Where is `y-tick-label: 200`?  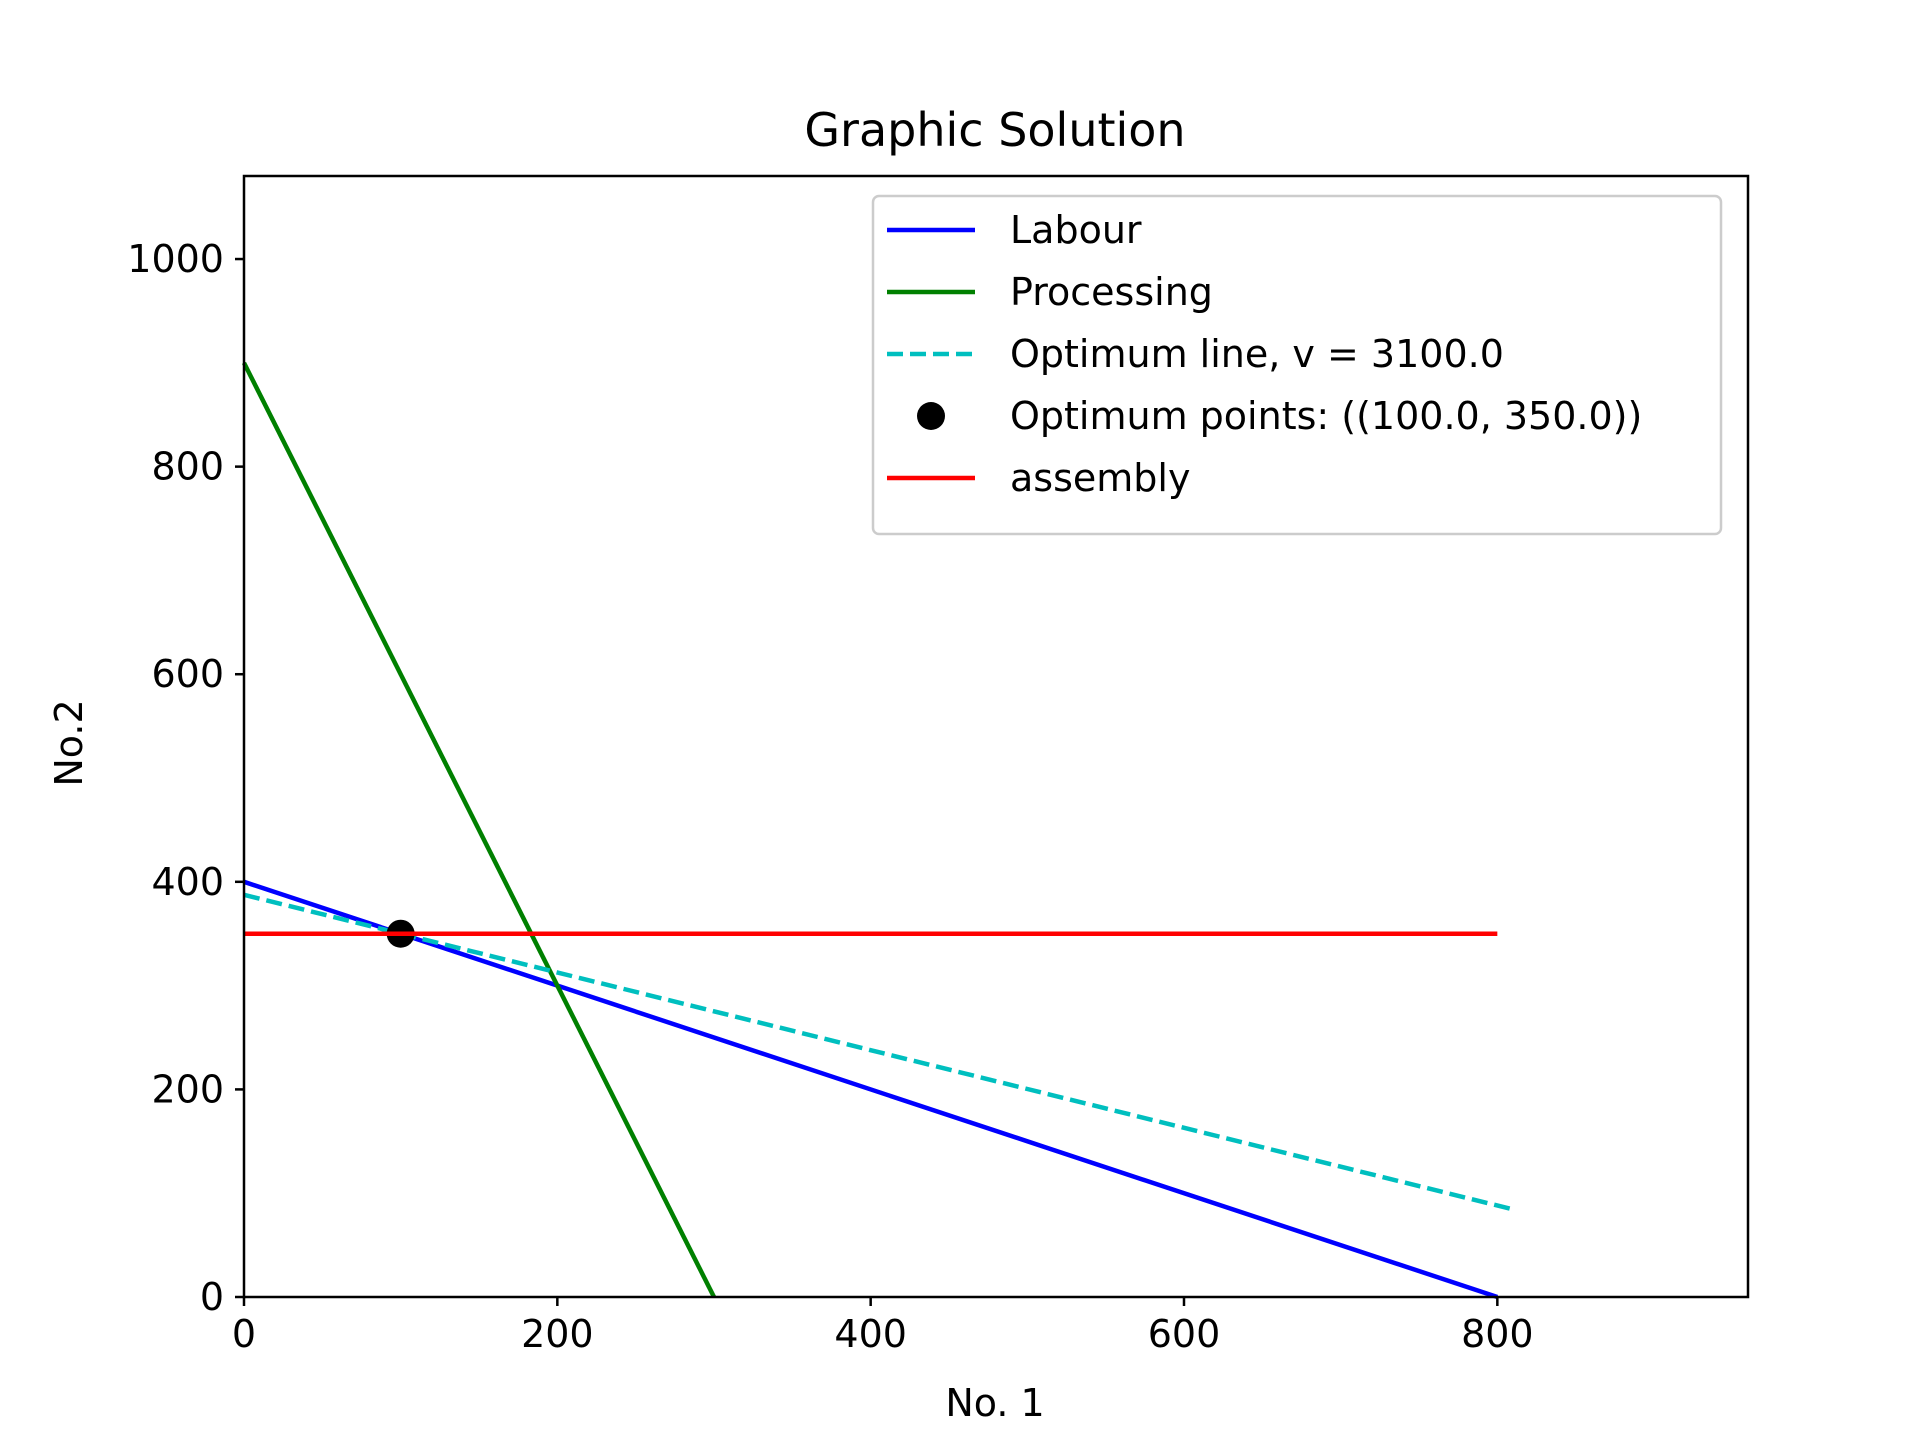 y-tick-label: 200 is located at coordinates (187, 1089).